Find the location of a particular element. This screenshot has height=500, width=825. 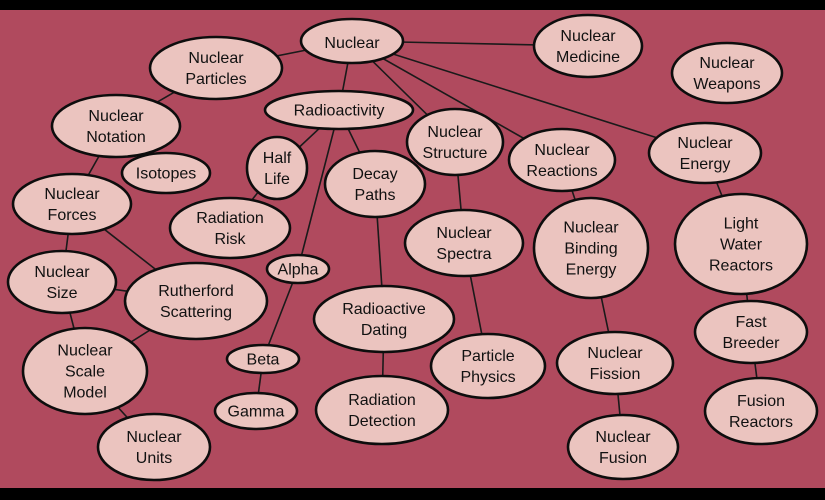

node-binding-label-1: Binding is located at coordinates (590, 249).